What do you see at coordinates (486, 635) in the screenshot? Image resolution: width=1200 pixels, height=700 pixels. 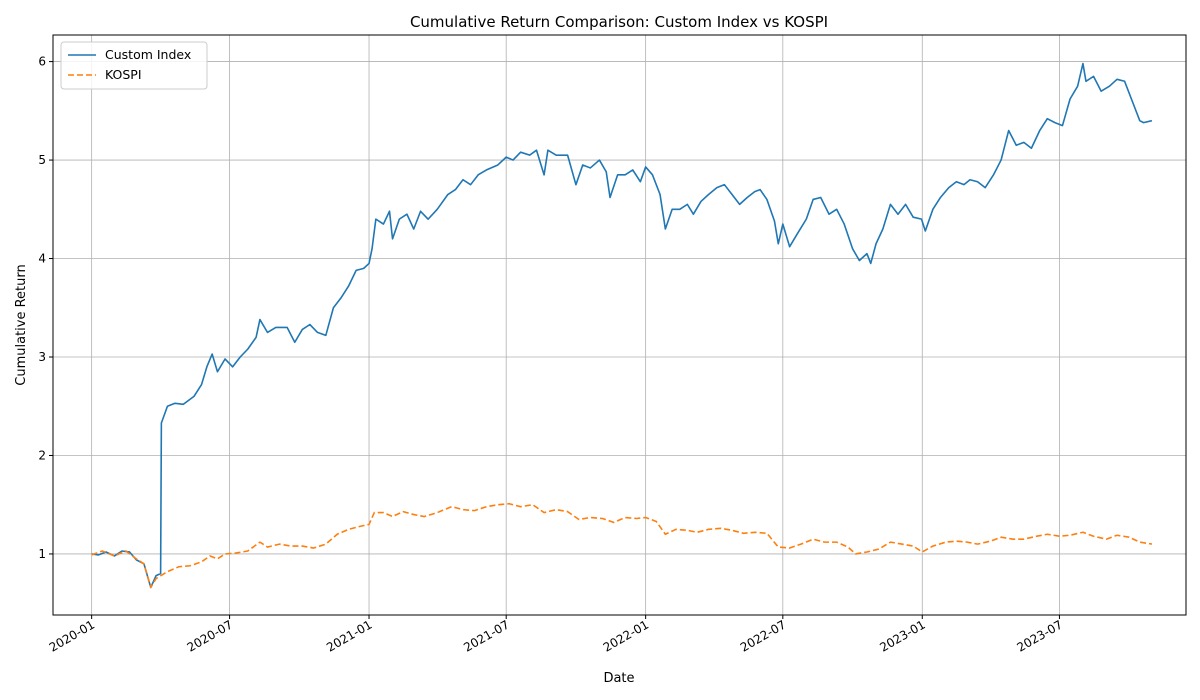 I see `x-tick-label: 2021-07` at bounding box center [486, 635].